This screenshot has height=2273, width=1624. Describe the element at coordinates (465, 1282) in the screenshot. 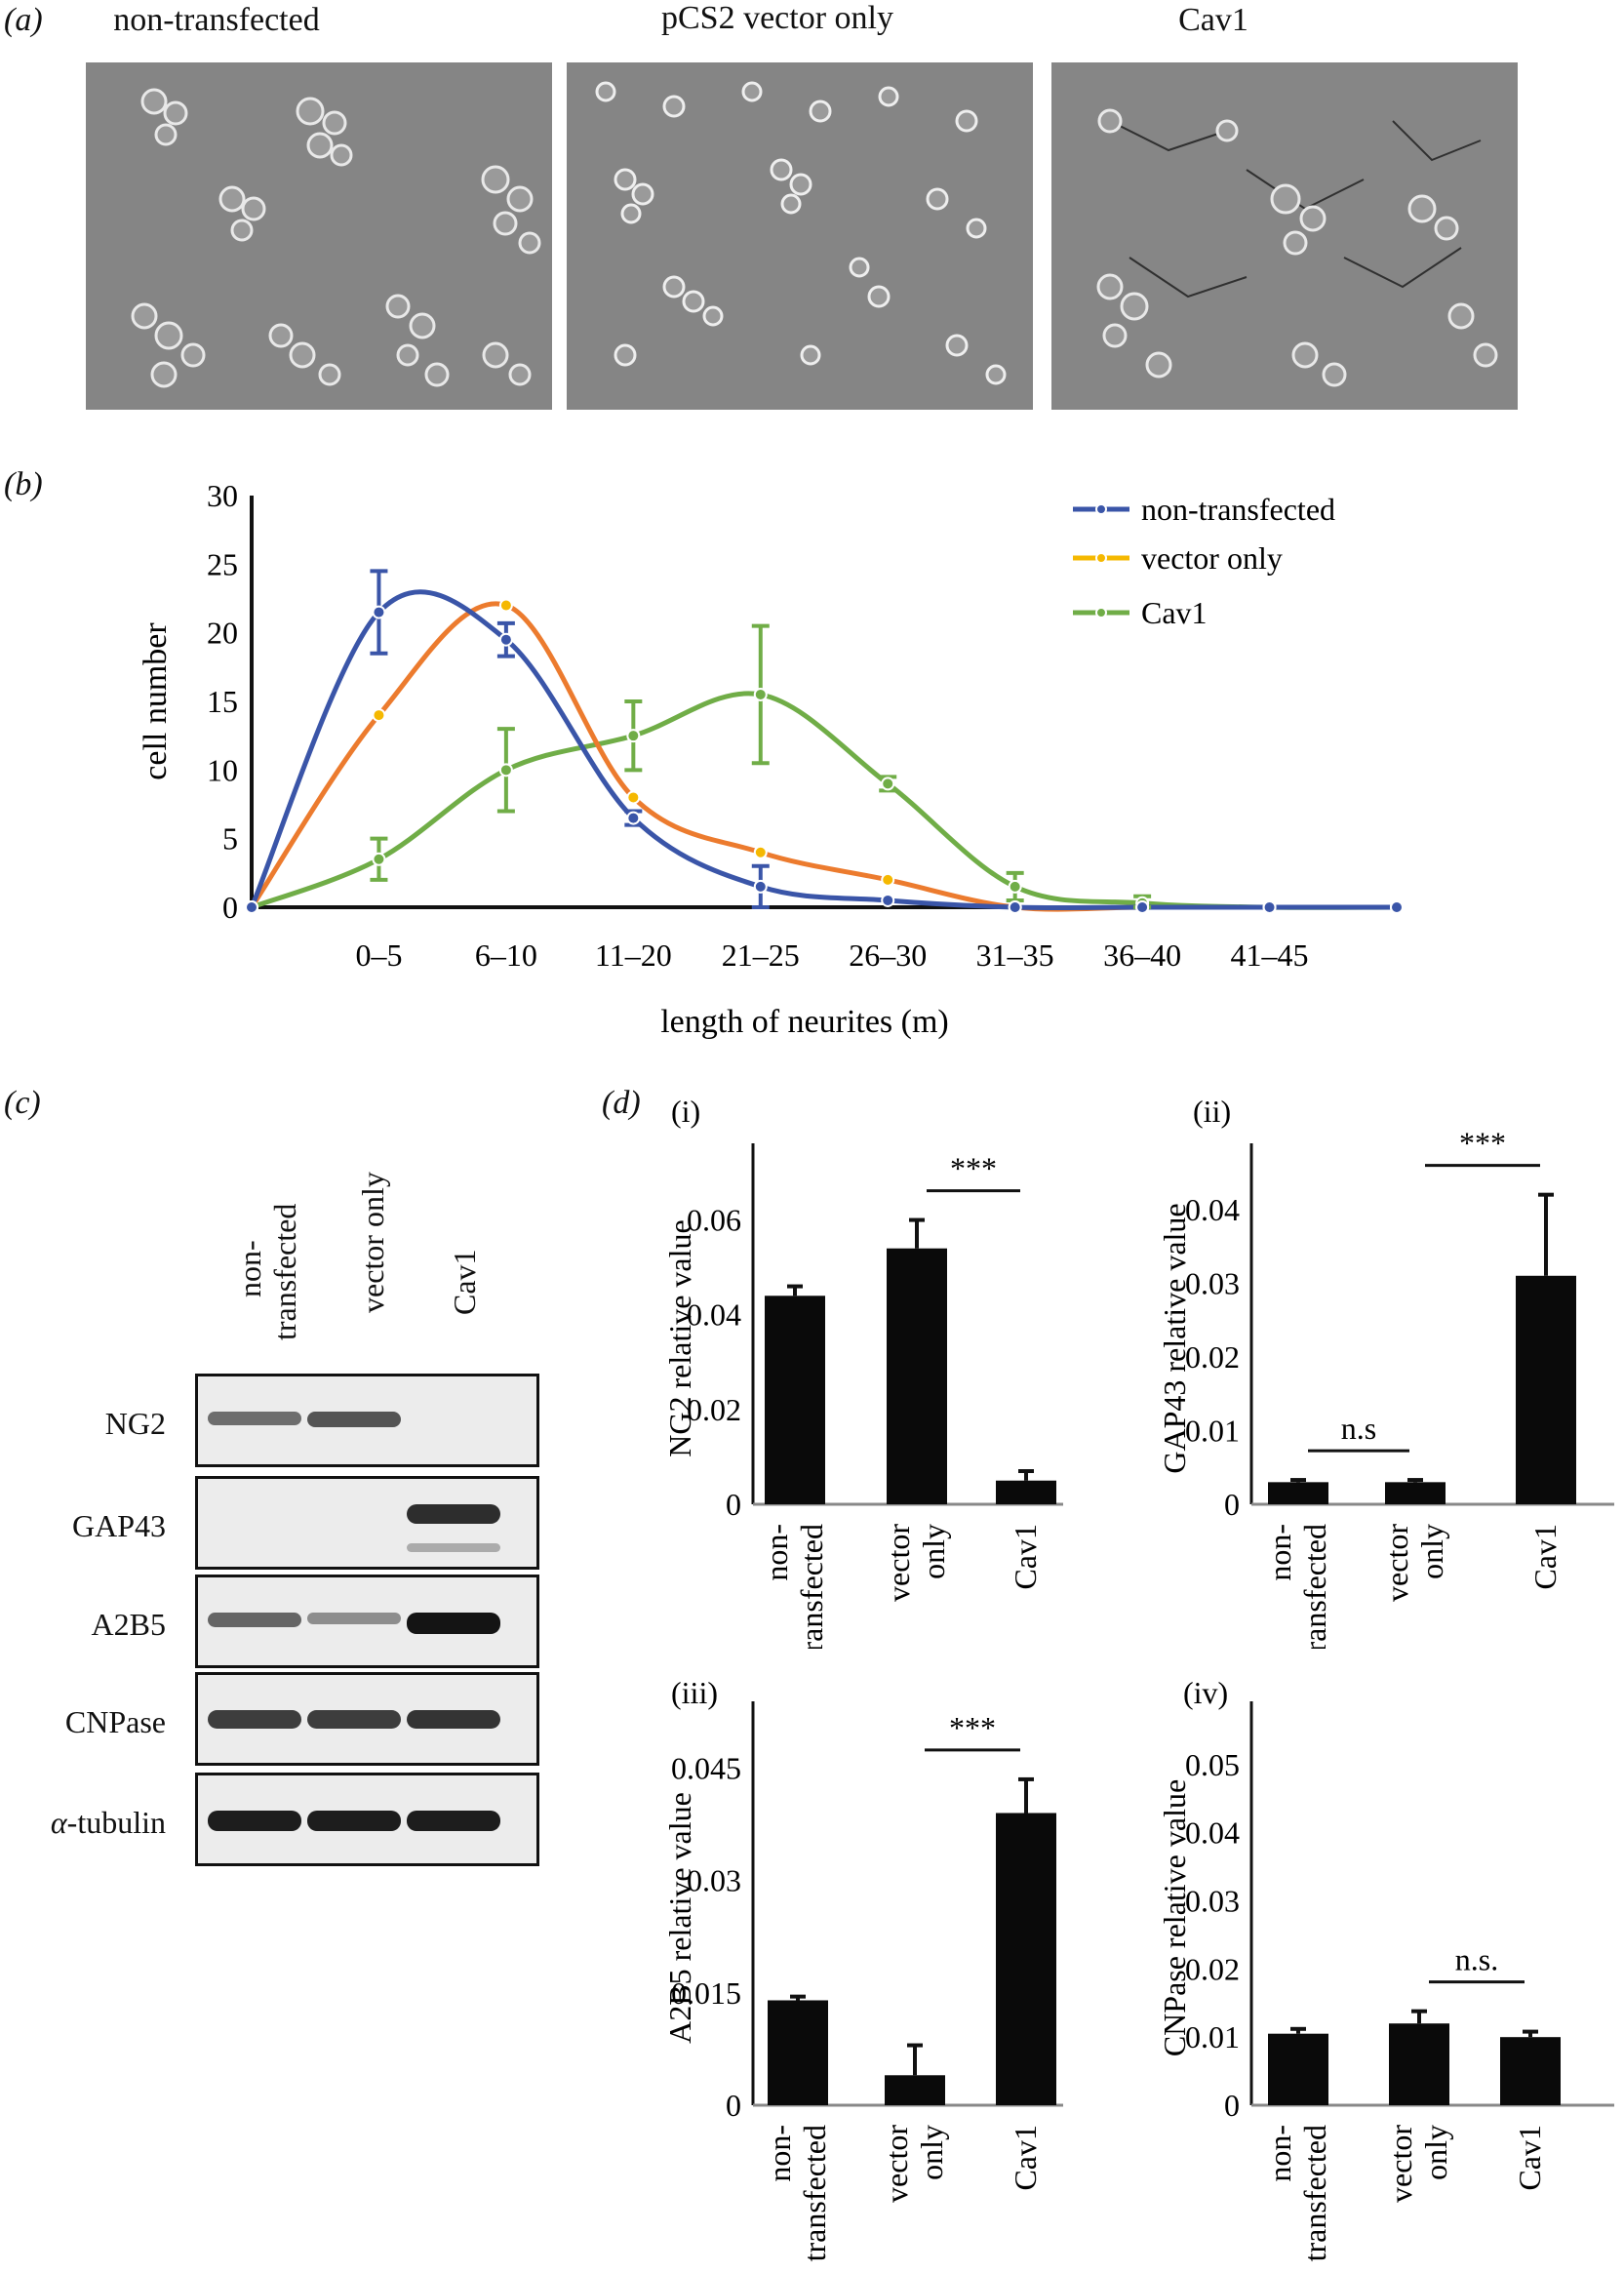

I see `lane-label-cav1: Cav1` at that location.